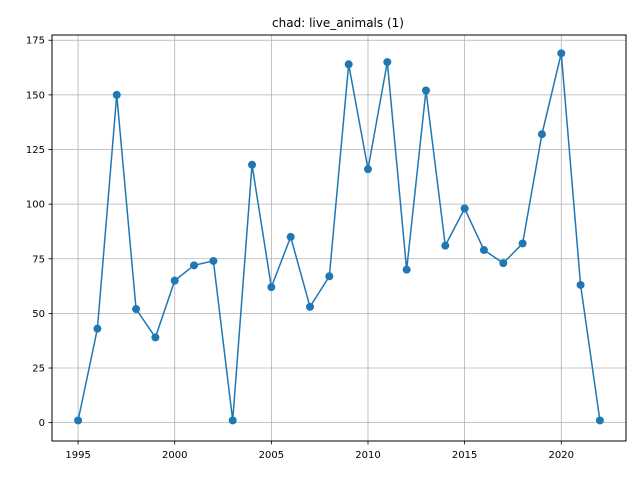 The height and width of the screenshot is (480, 640). What do you see at coordinates (464, 455) in the screenshot?
I see `x-tick-label: 2015` at bounding box center [464, 455].